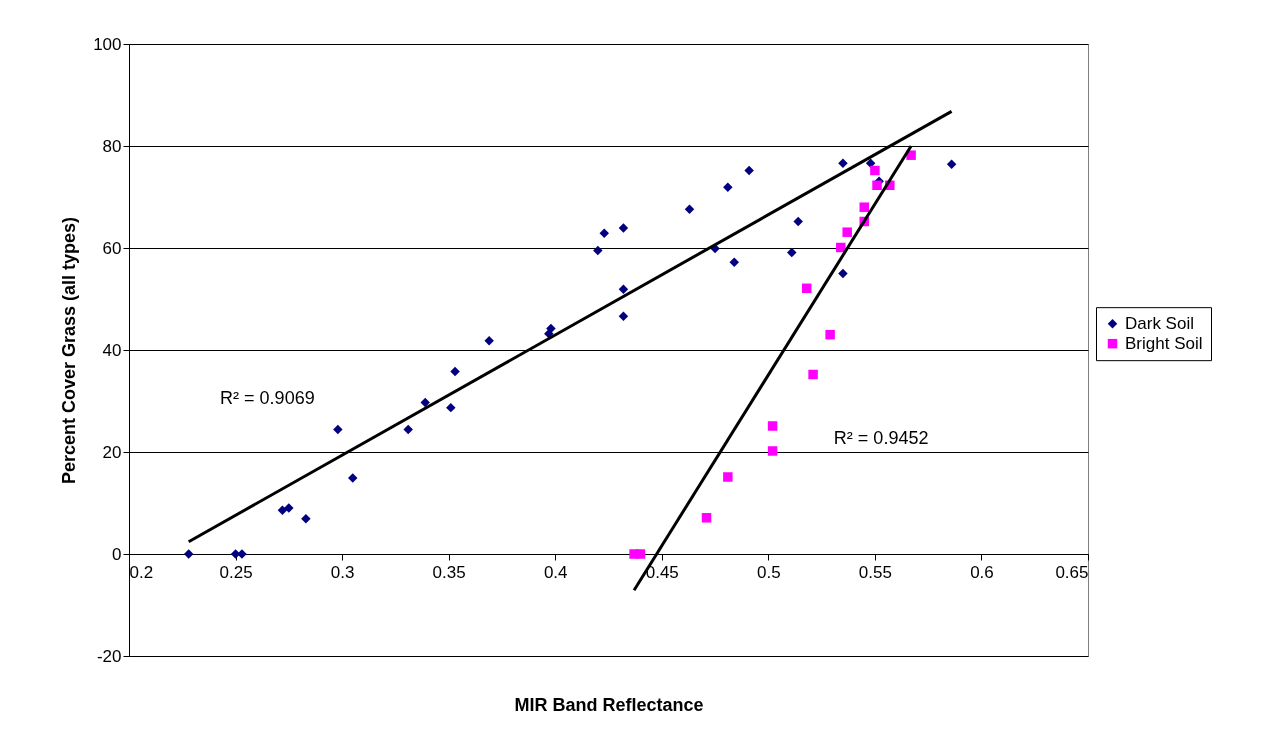  What do you see at coordinates (342, 572) in the screenshot?
I see `x-tick-label: 0.3` at bounding box center [342, 572].